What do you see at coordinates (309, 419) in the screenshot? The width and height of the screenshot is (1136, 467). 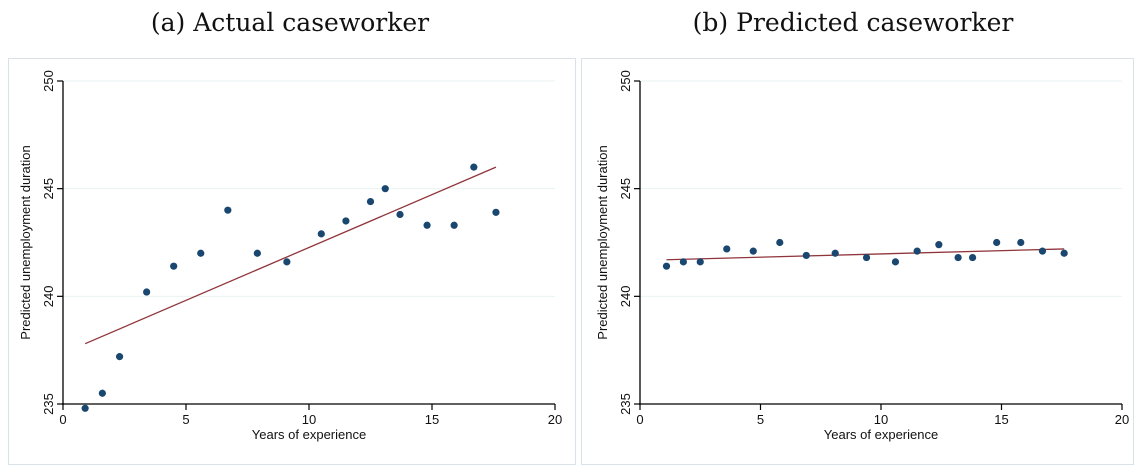 I see `panel-a-x-tick-label: 10` at bounding box center [309, 419].